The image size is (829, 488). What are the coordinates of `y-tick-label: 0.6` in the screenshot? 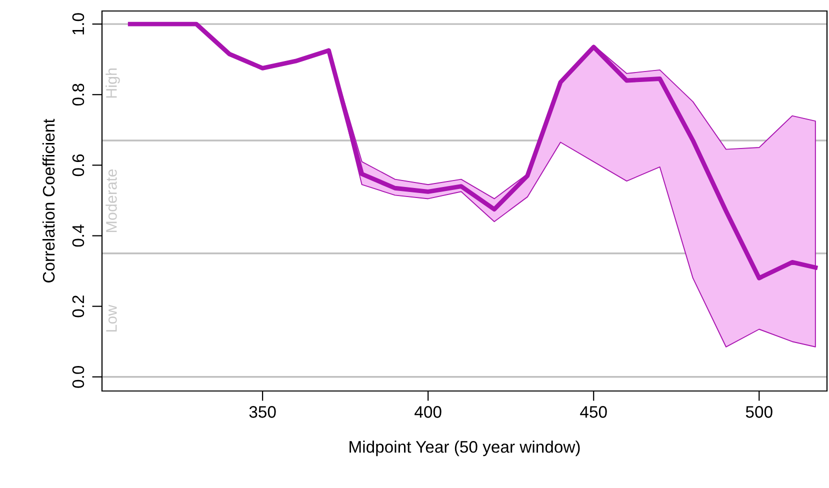 It's located at (78, 165).